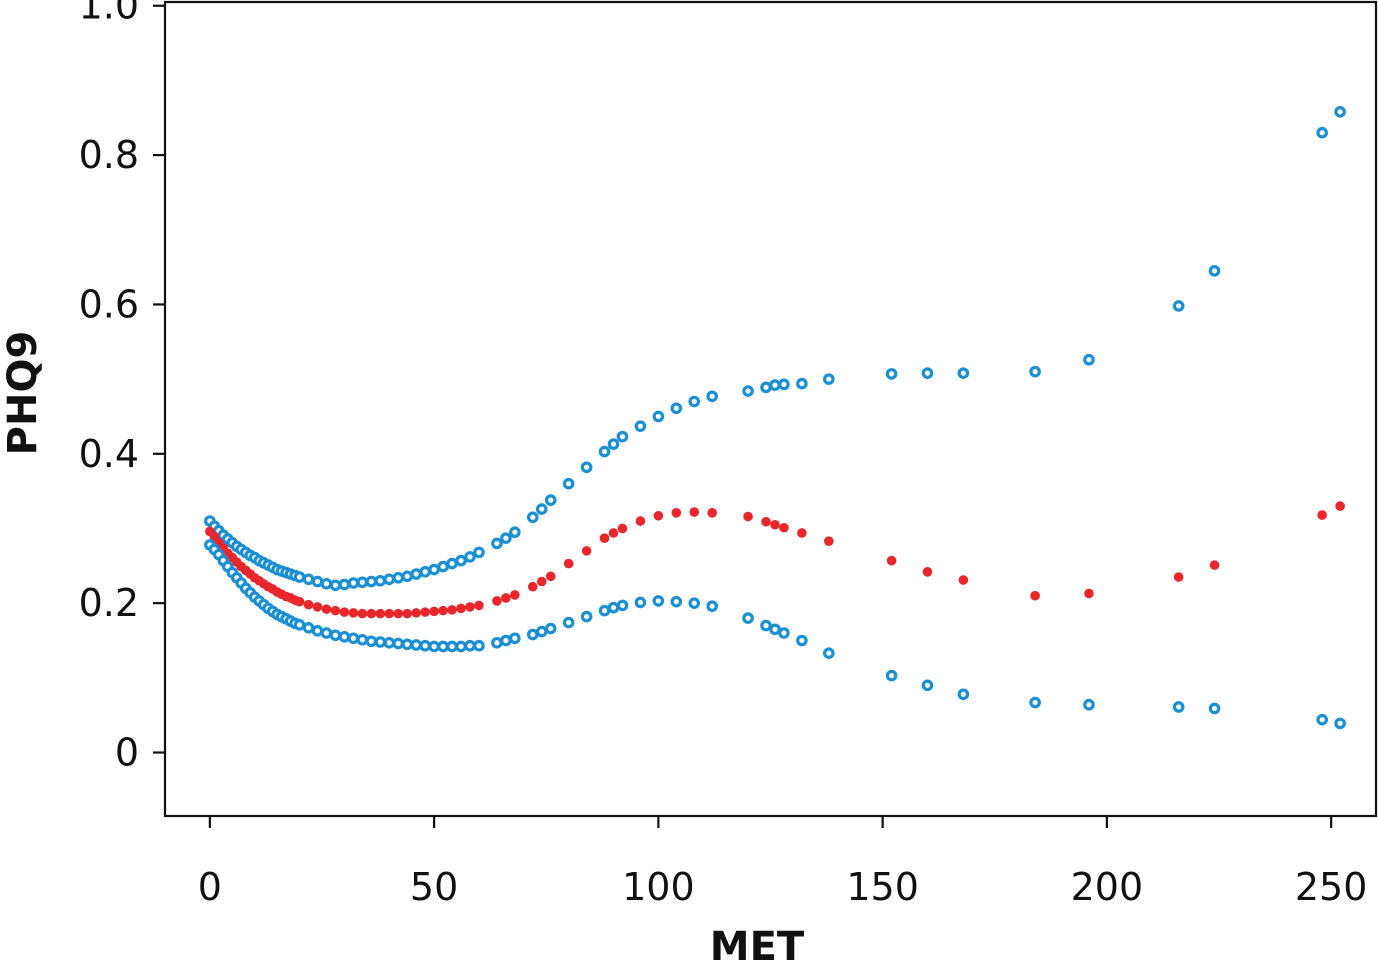 Image resolution: width=1378 pixels, height=969 pixels. What do you see at coordinates (109, 155) in the screenshot?
I see `y-tick-label: 0.8` at bounding box center [109, 155].